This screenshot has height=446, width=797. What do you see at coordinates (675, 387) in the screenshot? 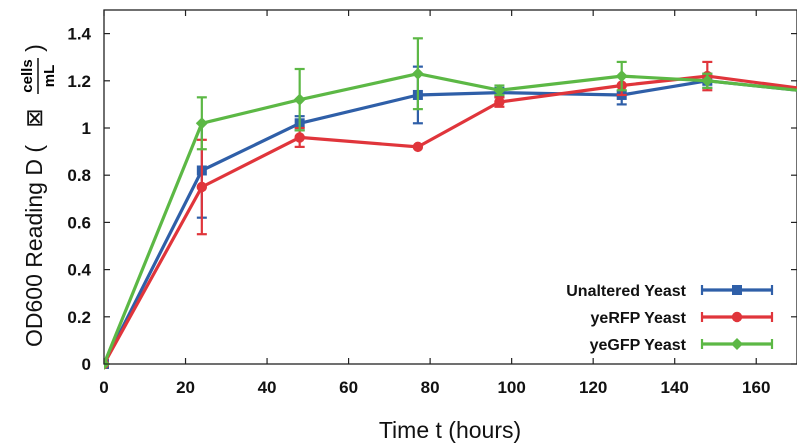
I see `x-tick-label: 140` at bounding box center [675, 387].